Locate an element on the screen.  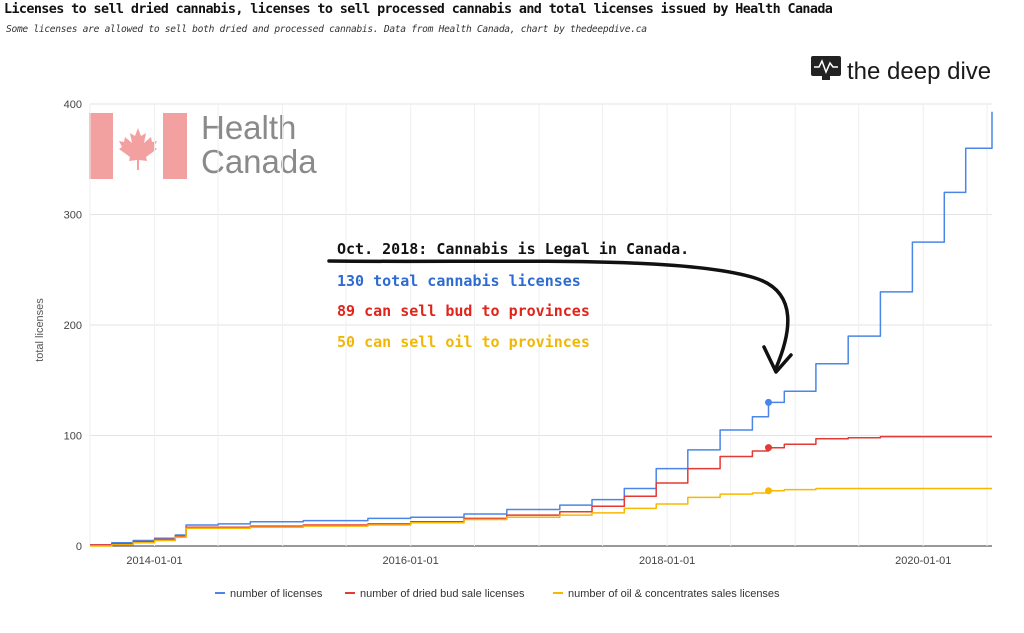
annotation-headline: Oct. 2018: Cannabis is Legal in Canada. is located at coordinates (513, 249).